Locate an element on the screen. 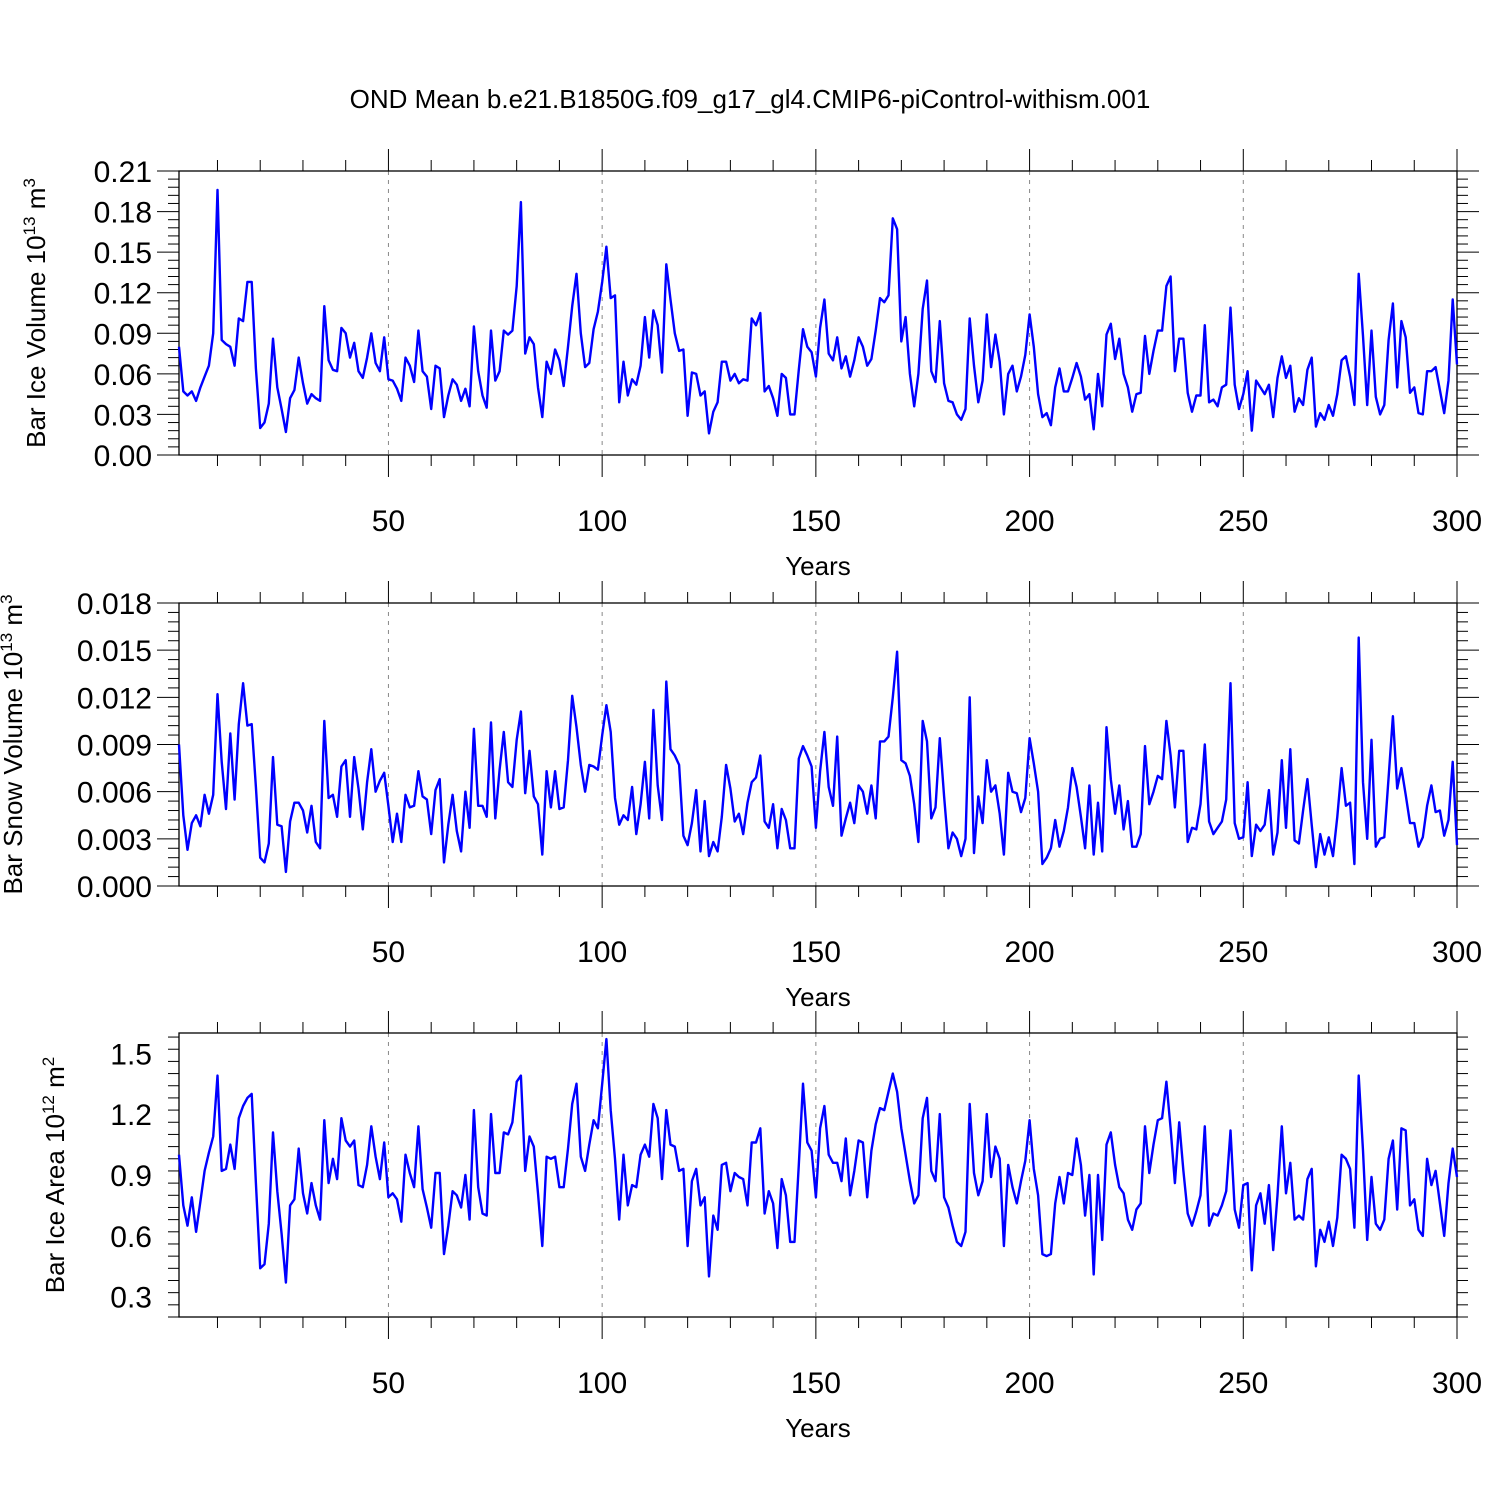  y-tick-label: 0.6 is located at coordinates (131, 1237).